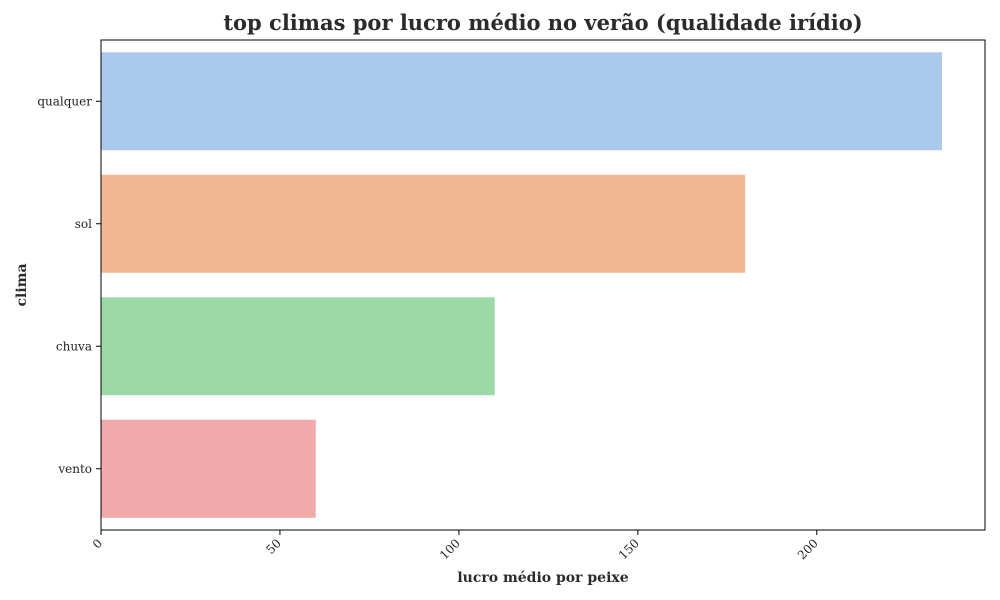 The width and height of the screenshot is (1000, 600). Describe the element at coordinates (22, 284) in the screenshot. I see `y-axis-label: clima` at that location.